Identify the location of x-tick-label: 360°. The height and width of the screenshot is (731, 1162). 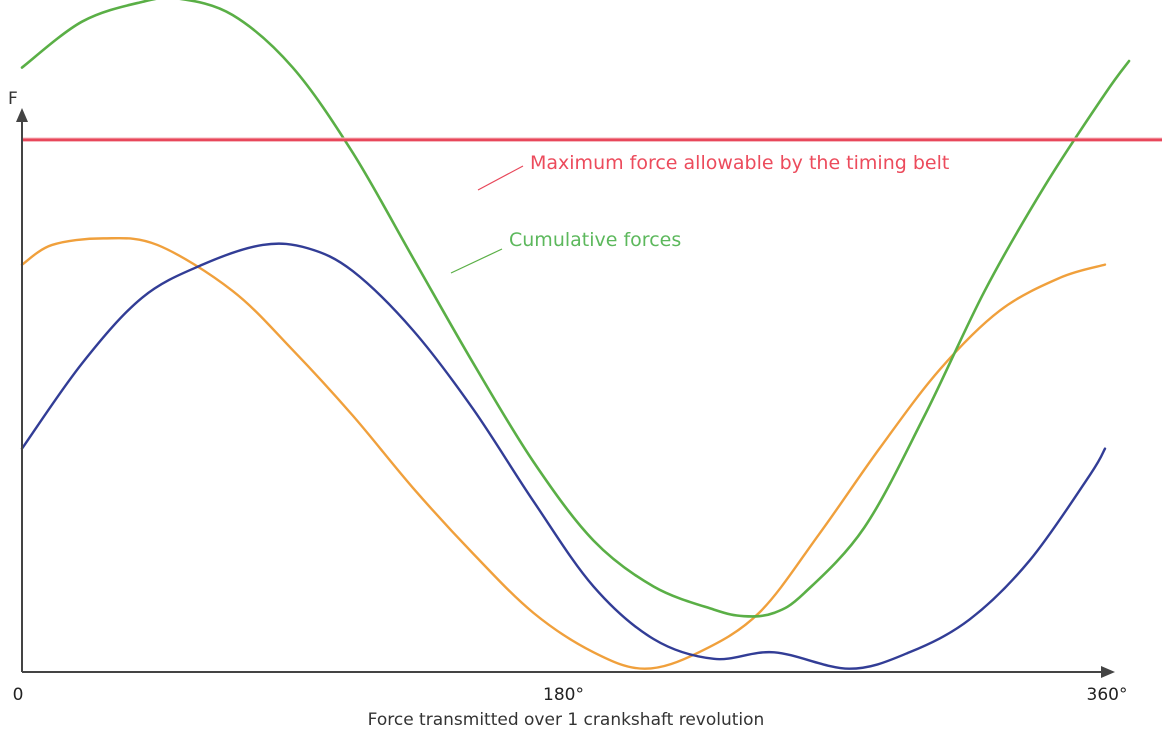
(1107, 695).